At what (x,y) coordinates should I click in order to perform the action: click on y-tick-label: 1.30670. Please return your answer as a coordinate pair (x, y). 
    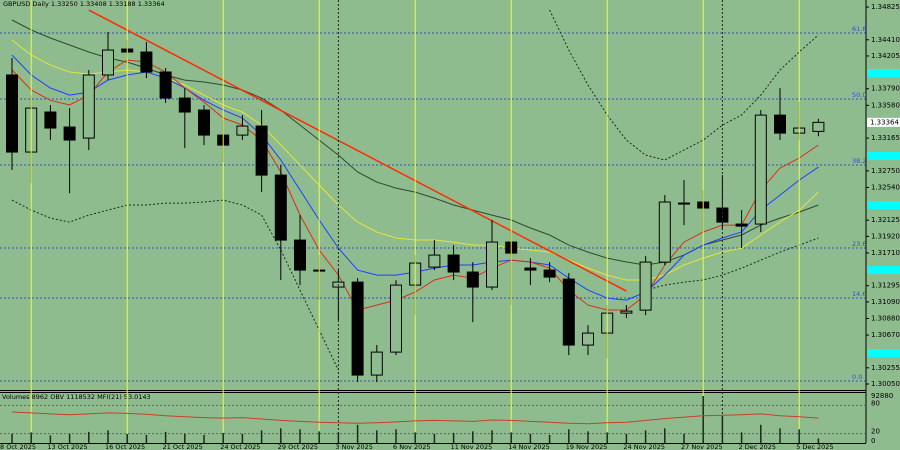
    Looking at the image, I should click on (885, 335).